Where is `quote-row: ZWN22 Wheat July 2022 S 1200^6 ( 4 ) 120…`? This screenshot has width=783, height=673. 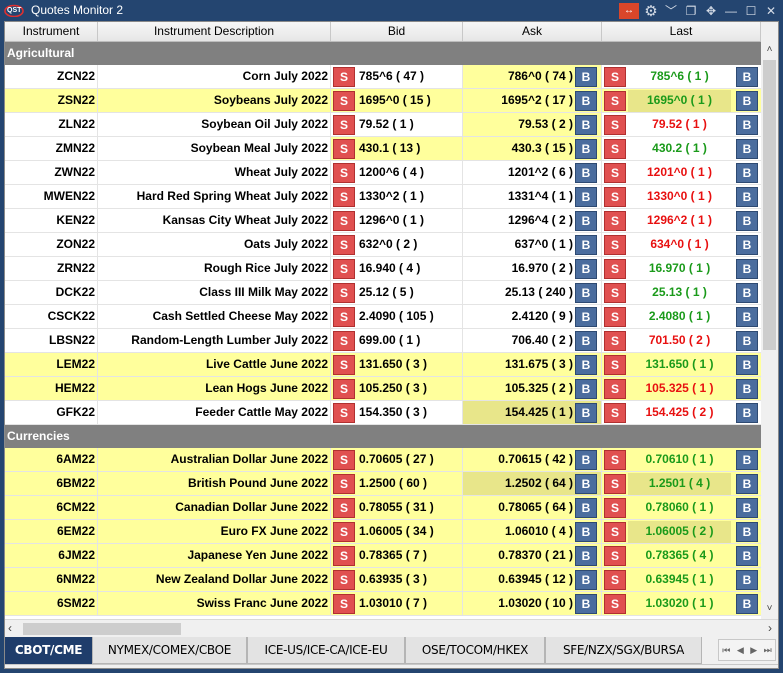 quote-row: ZWN22 Wheat July 2022 S 1200^6 ( 4 ) 120… is located at coordinates (383, 173).